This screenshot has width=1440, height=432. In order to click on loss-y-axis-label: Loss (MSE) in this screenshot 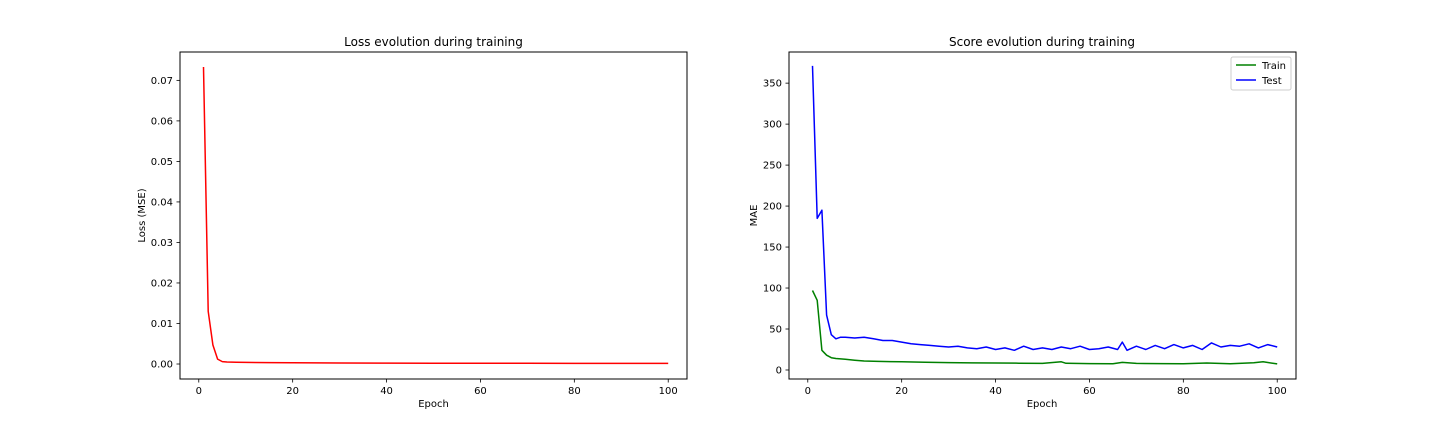, I will do `click(142, 215)`.